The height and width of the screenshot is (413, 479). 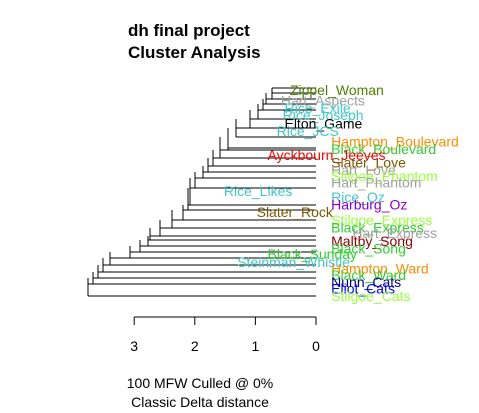 I want to click on leaf-label: Slater_Rock, so click(x=295, y=212).